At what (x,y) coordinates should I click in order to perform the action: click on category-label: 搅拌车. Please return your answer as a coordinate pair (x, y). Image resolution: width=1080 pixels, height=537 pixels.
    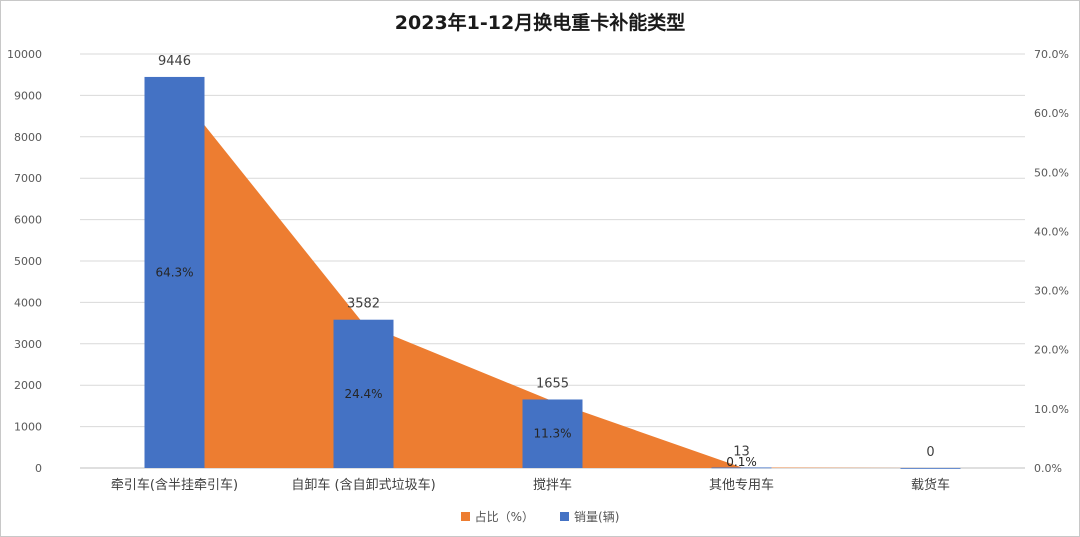
    Looking at the image, I should click on (552, 485).